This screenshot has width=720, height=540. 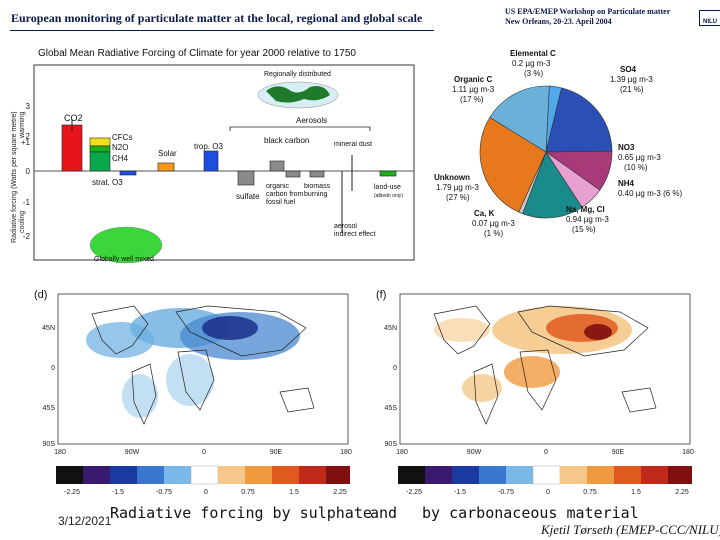 I want to click on label-regional: Regionally distributed, so click(x=297, y=74).